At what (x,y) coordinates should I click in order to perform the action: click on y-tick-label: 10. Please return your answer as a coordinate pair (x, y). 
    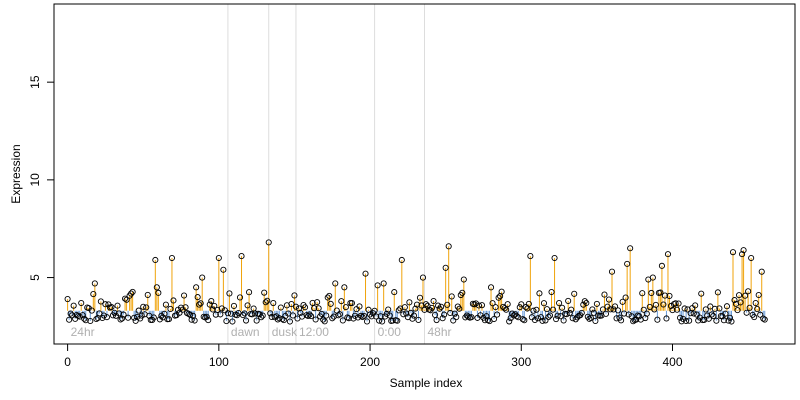
    Looking at the image, I should click on (35, 180).